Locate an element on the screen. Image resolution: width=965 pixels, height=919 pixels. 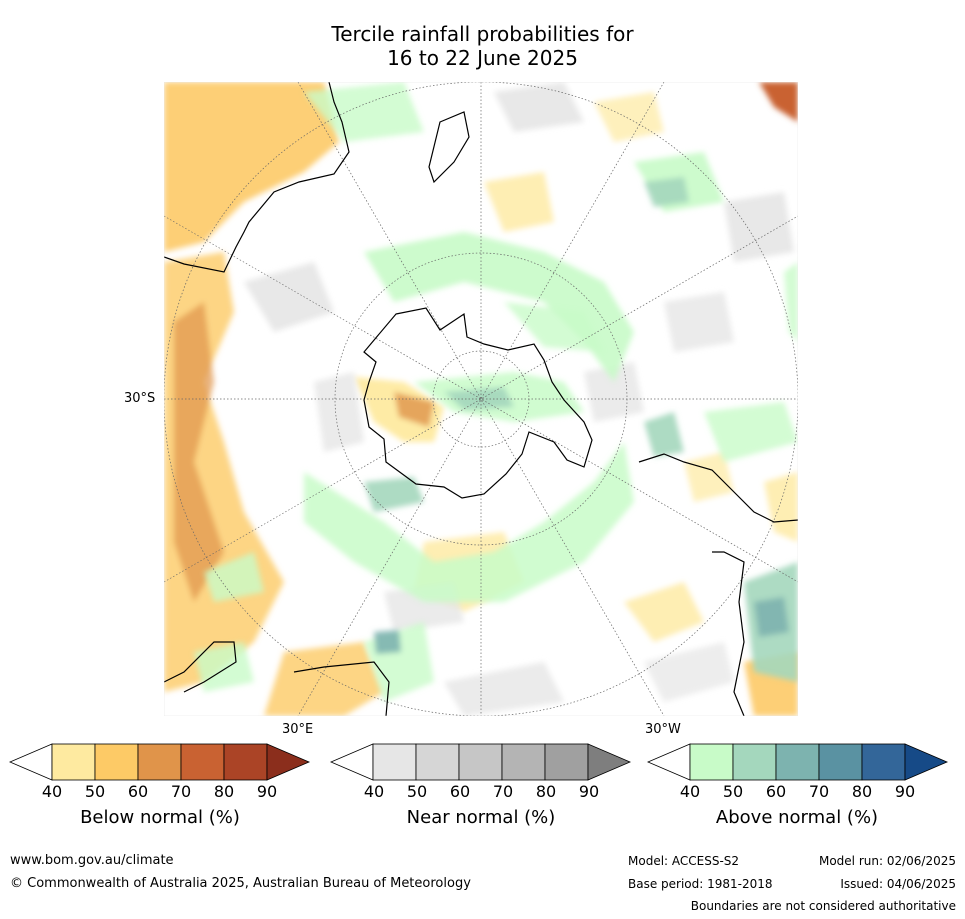
footer-model: Model: ACCESS-S2 is located at coordinates (684, 861).